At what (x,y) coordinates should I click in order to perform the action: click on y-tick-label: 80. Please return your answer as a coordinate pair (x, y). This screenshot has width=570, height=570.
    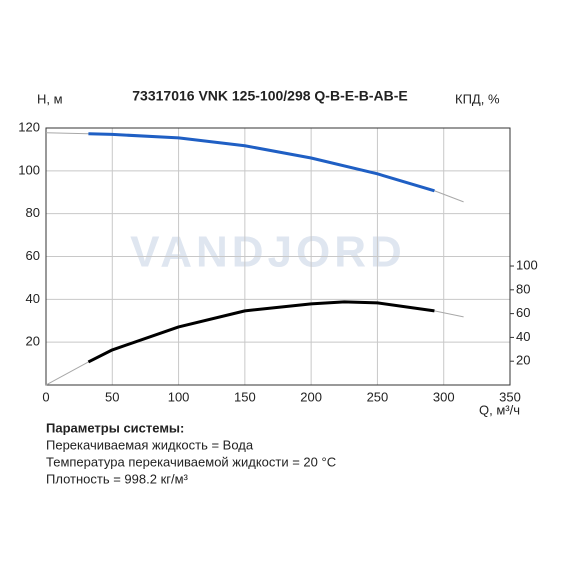
    Looking at the image, I should click on (33, 212).